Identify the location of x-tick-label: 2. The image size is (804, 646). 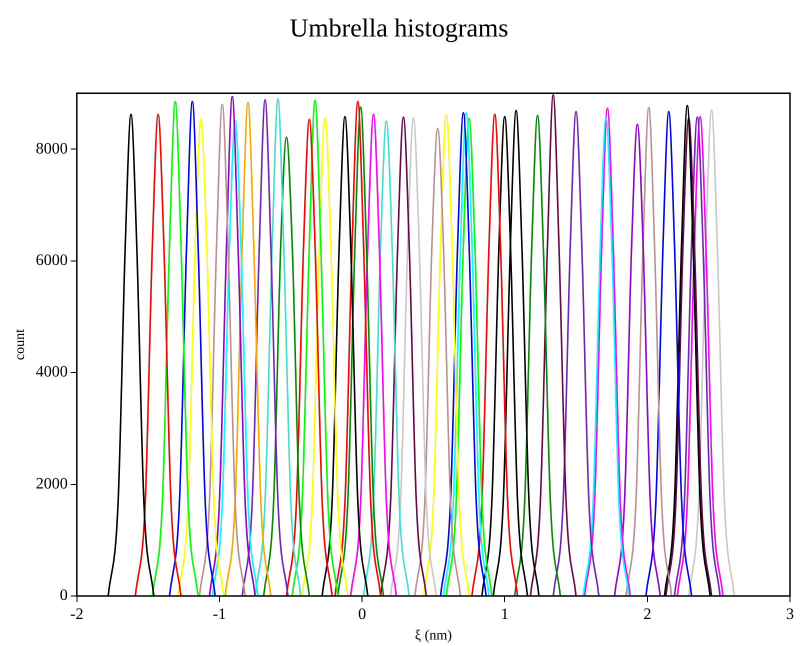
(647, 614).